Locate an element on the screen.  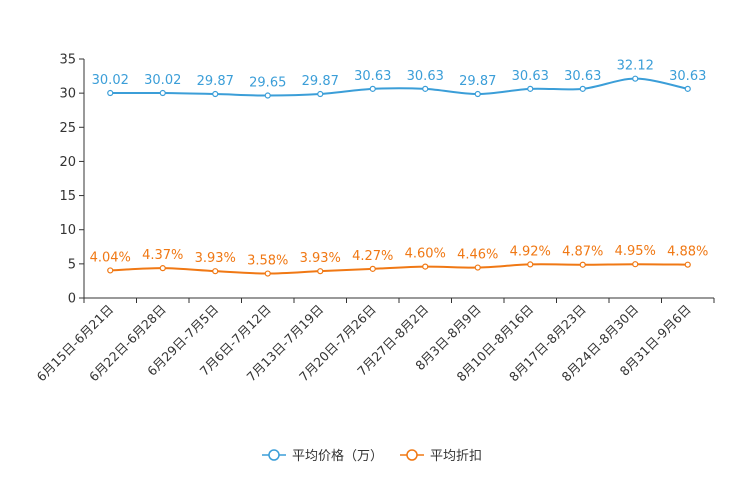
discount-data-label: 4.88% is located at coordinates (687, 252).